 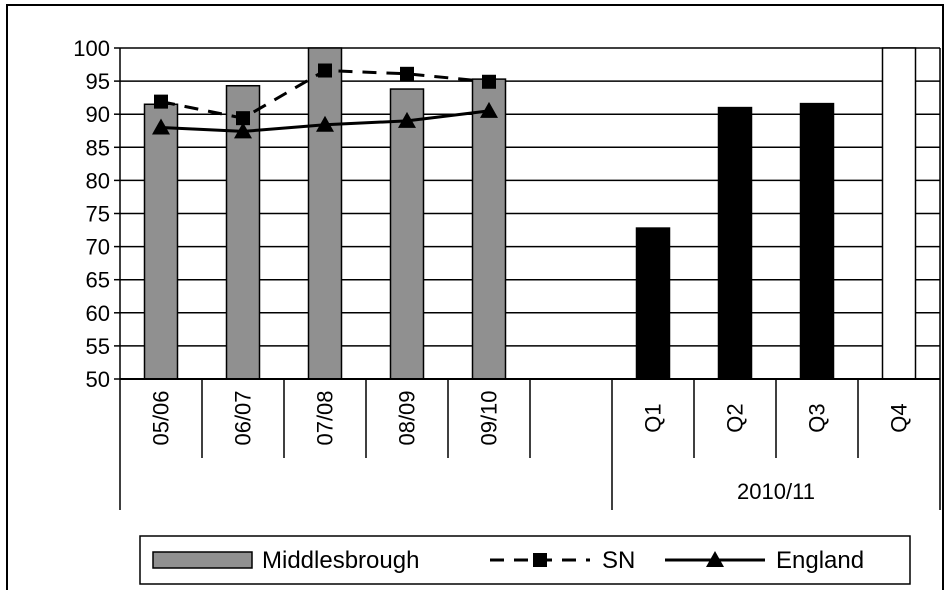 What do you see at coordinates (340, 560) in the screenshot?
I see `legend-label-middlesbrough: Middlesbrough` at bounding box center [340, 560].